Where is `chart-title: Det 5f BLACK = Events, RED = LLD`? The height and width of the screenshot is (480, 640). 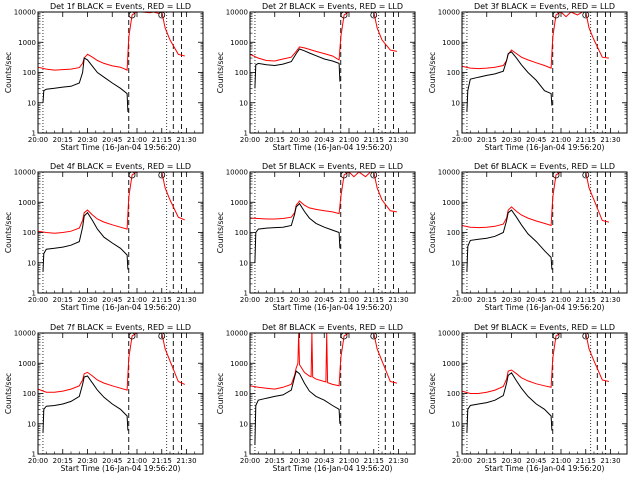
chart-title: Det 5f BLACK = Events, RED = LLD is located at coordinates (332, 166).